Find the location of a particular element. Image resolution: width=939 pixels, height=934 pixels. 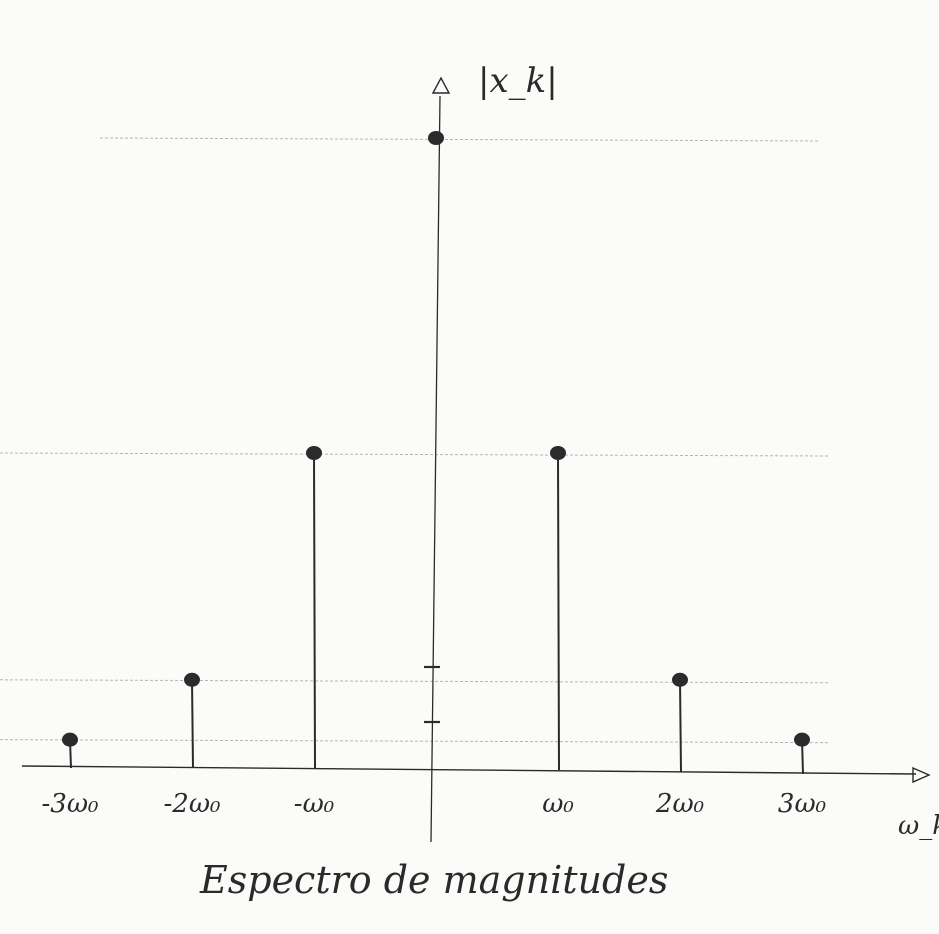

tick-label-0: -3ω₀ is located at coordinates (71, 804).